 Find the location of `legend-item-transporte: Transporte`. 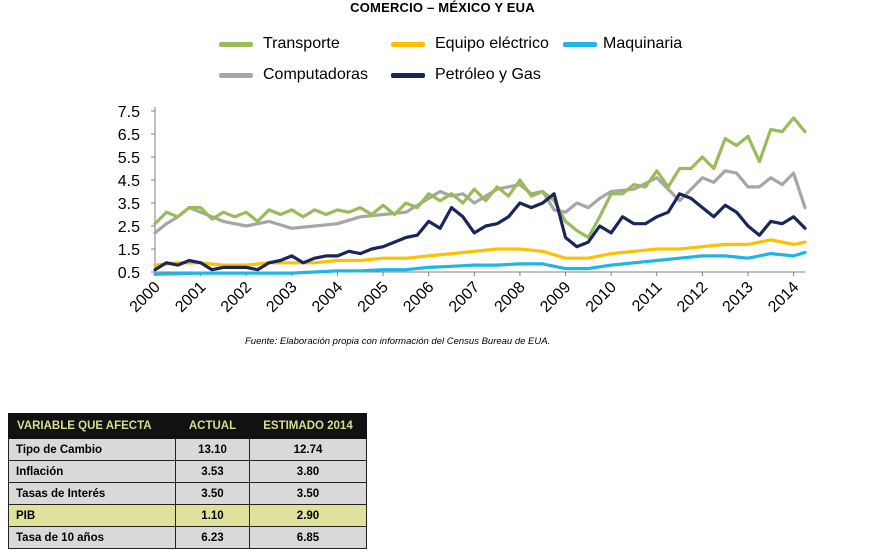

legend-item-transporte: Transporte is located at coordinates (279, 44).